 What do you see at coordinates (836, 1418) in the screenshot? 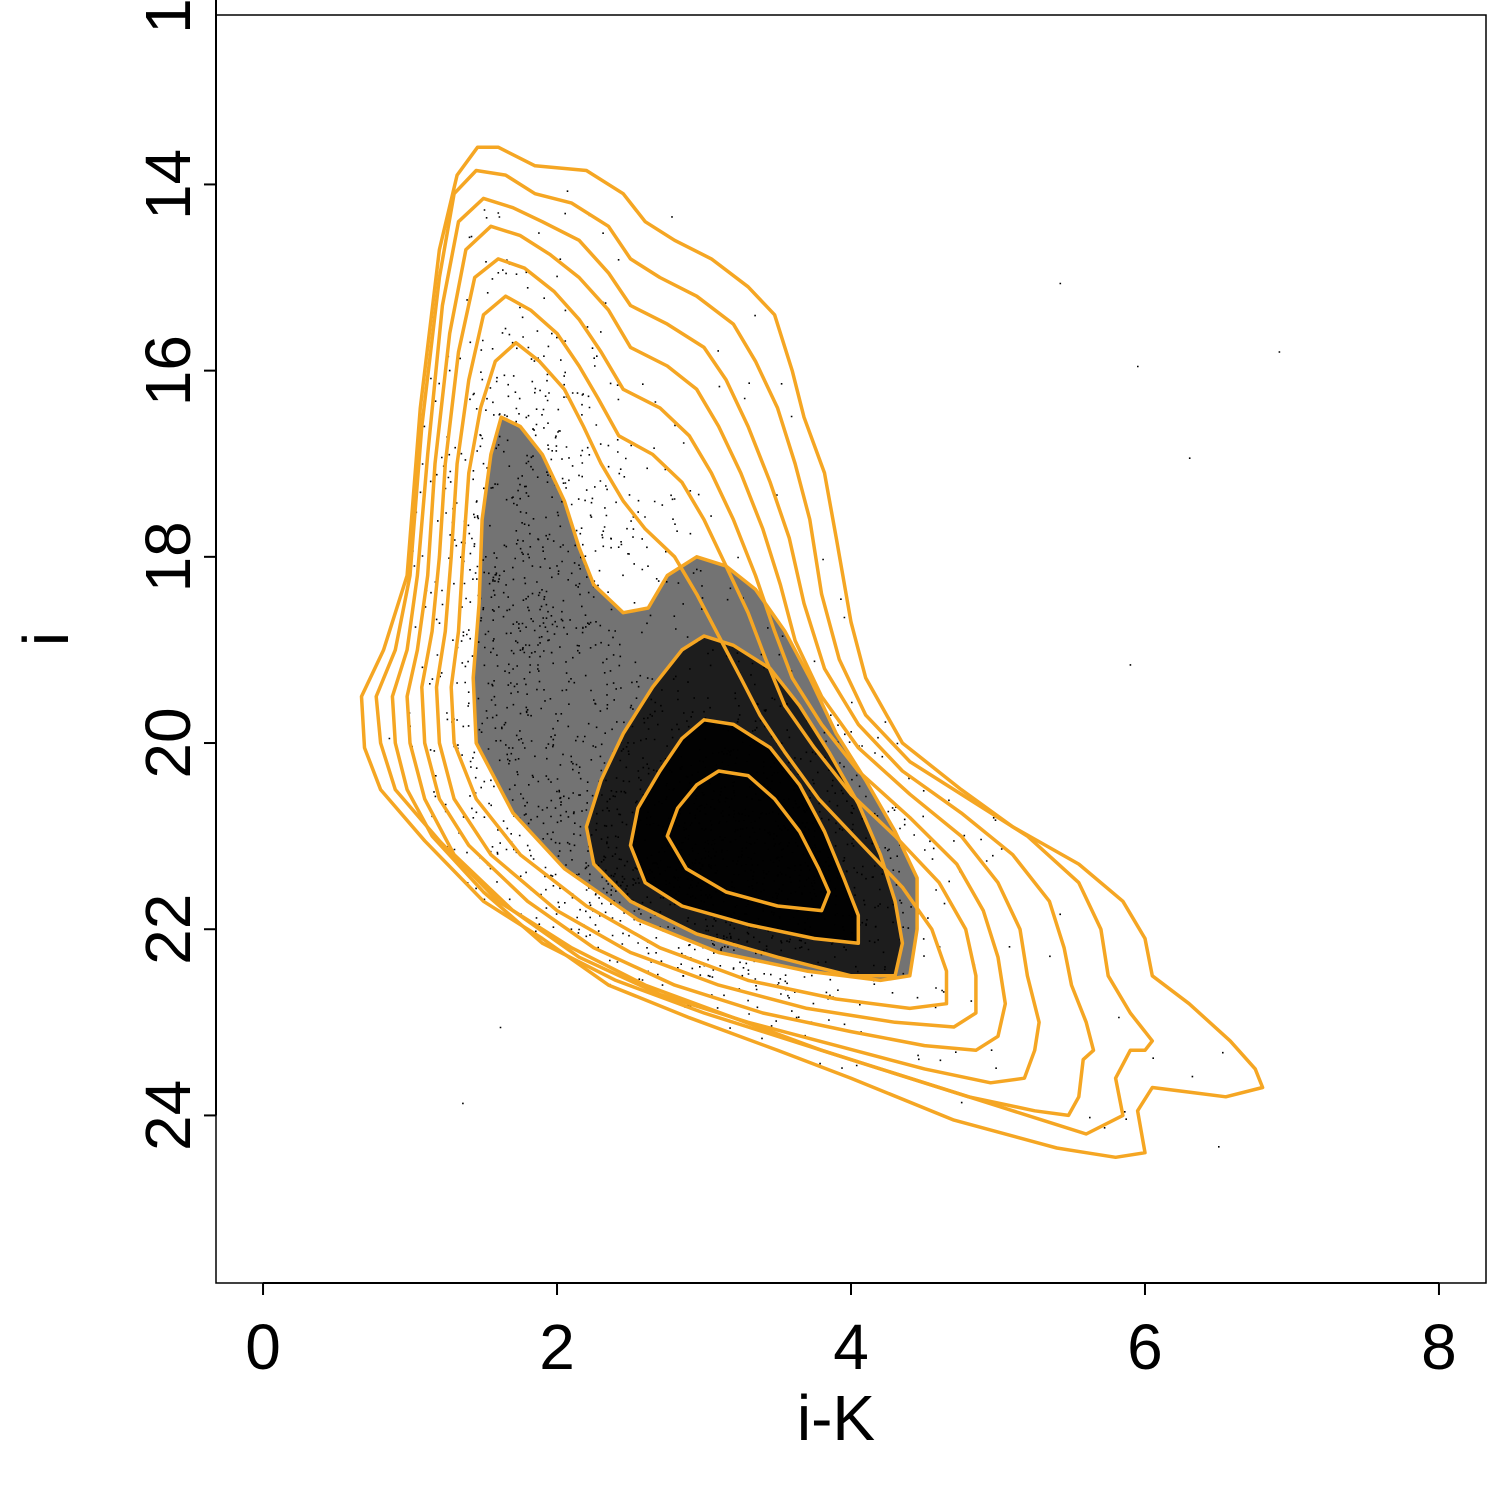
I see `x-axis-title: i-K` at bounding box center [836, 1418].